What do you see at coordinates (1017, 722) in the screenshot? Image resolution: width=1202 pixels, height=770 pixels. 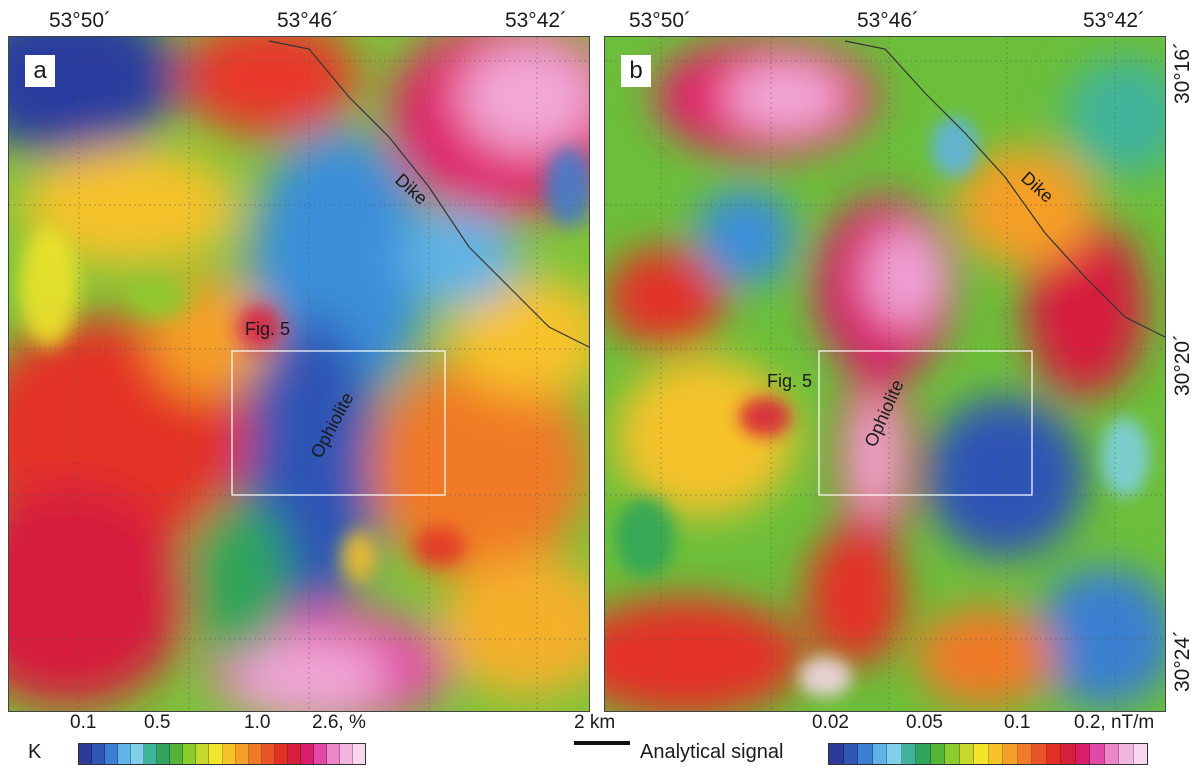 I see `legend-as-tick-3: 0.1` at bounding box center [1017, 722].